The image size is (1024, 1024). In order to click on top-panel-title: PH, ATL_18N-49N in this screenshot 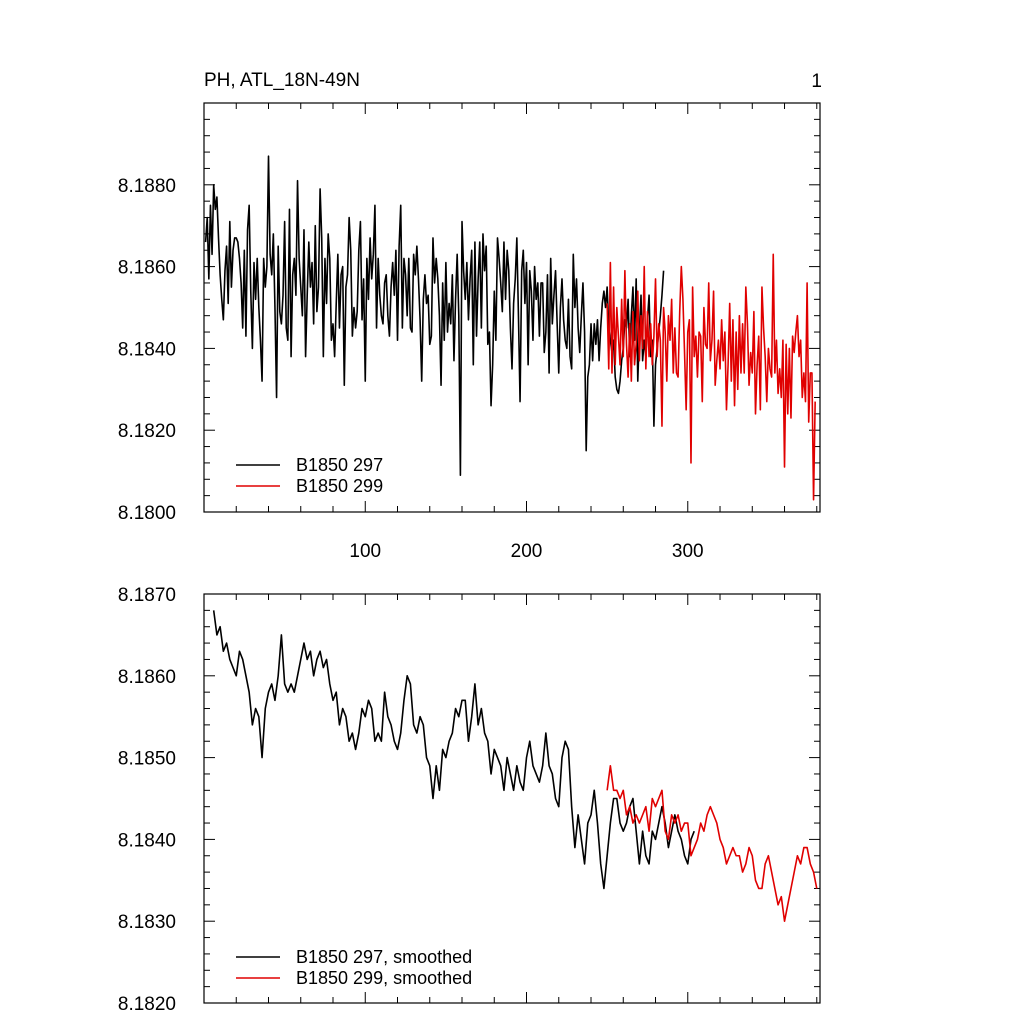, I will do `click(282, 80)`.